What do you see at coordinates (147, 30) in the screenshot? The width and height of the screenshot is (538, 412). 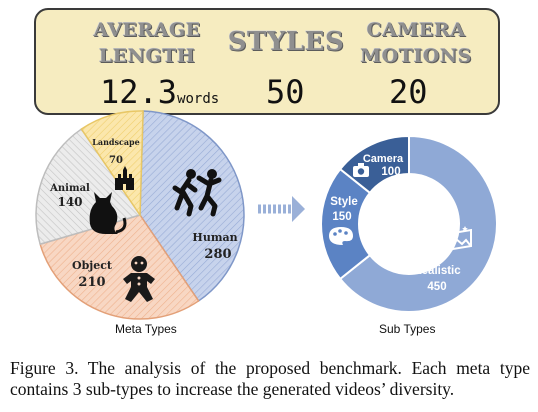 I see `average-length-title-line1: AVERAGE` at bounding box center [147, 30].